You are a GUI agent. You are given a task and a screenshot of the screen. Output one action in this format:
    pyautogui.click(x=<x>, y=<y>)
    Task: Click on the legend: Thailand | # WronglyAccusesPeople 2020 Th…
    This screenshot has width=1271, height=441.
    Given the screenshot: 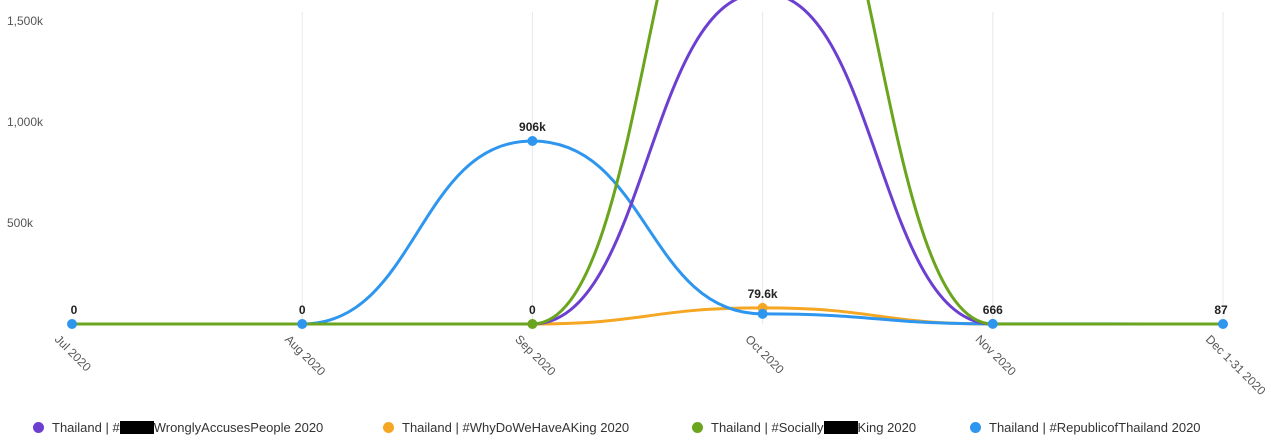 What is the action you would take?
    pyautogui.click(x=635, y=430)
    